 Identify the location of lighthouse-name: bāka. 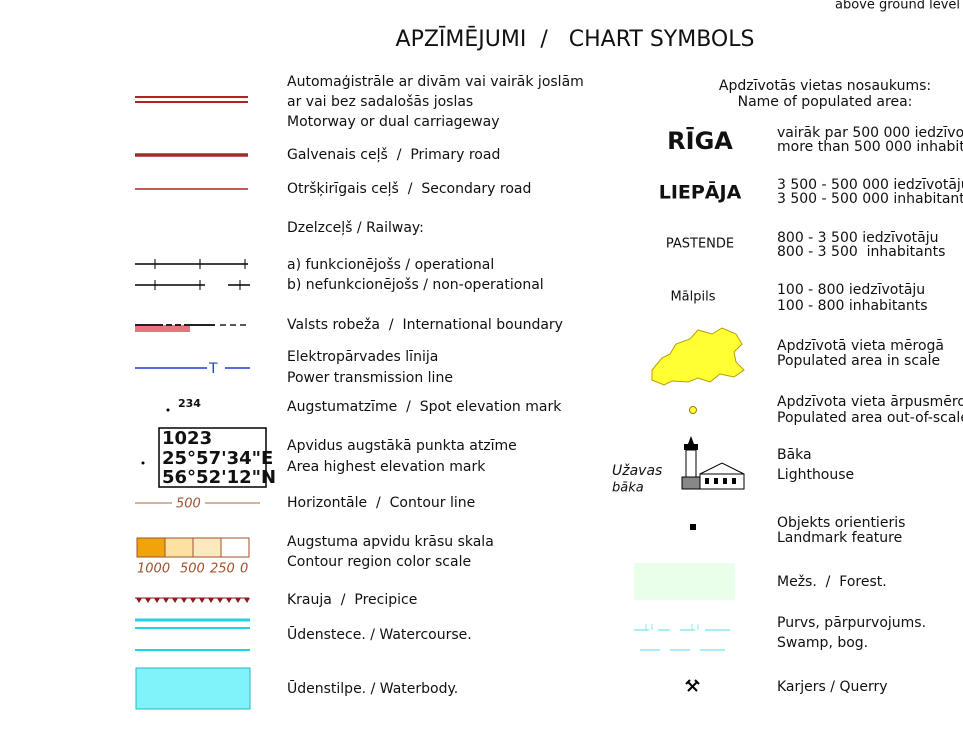
(628, 488).